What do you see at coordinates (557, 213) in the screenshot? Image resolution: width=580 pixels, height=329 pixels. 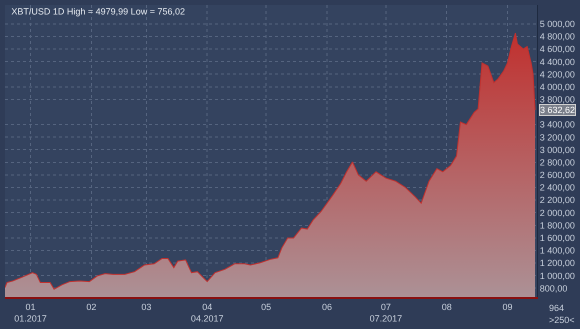 I see `y-tick-label: 2 000,00` at bounding box center [557, 213].